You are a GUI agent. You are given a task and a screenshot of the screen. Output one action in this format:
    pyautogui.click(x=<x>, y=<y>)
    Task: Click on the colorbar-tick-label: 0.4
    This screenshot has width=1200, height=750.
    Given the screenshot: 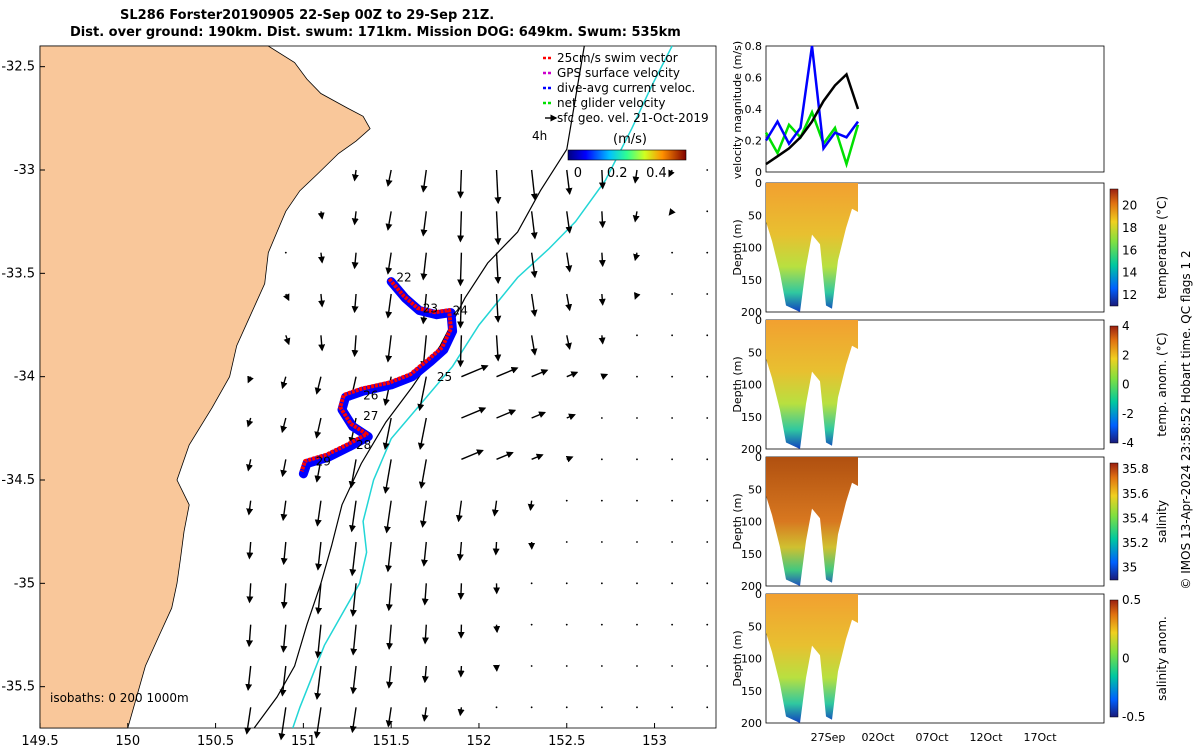 What is the action you would take?
    pyautogui.click(x=656, y=173)
    